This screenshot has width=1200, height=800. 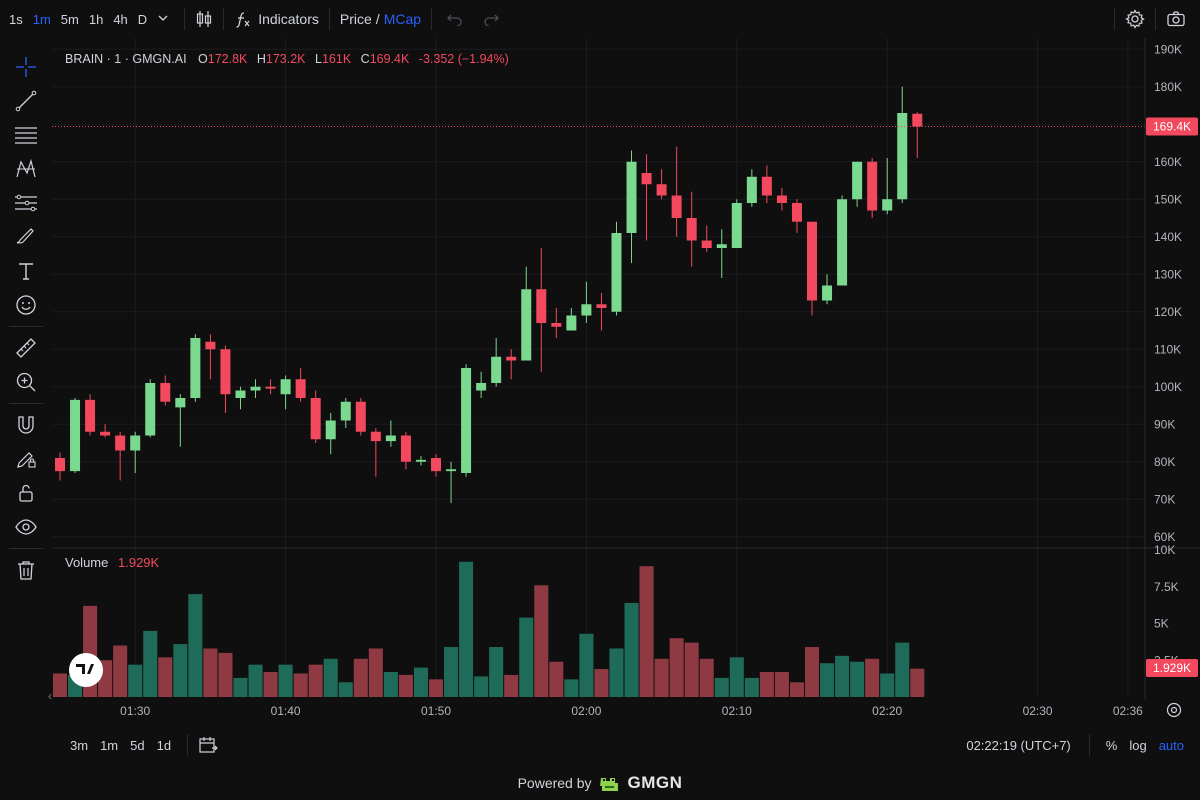 I want to click on gmgn-brand: GMGN, so click(x=655, y=782).